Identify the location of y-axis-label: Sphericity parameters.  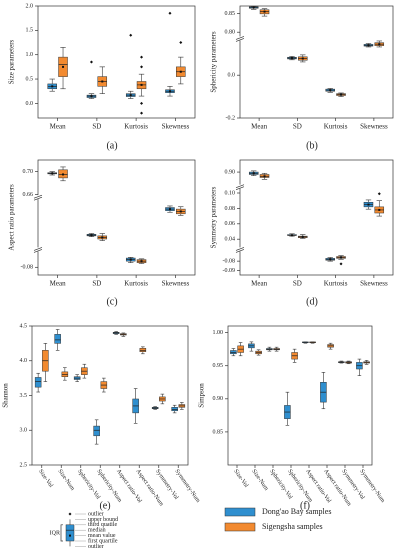
(214, 62).